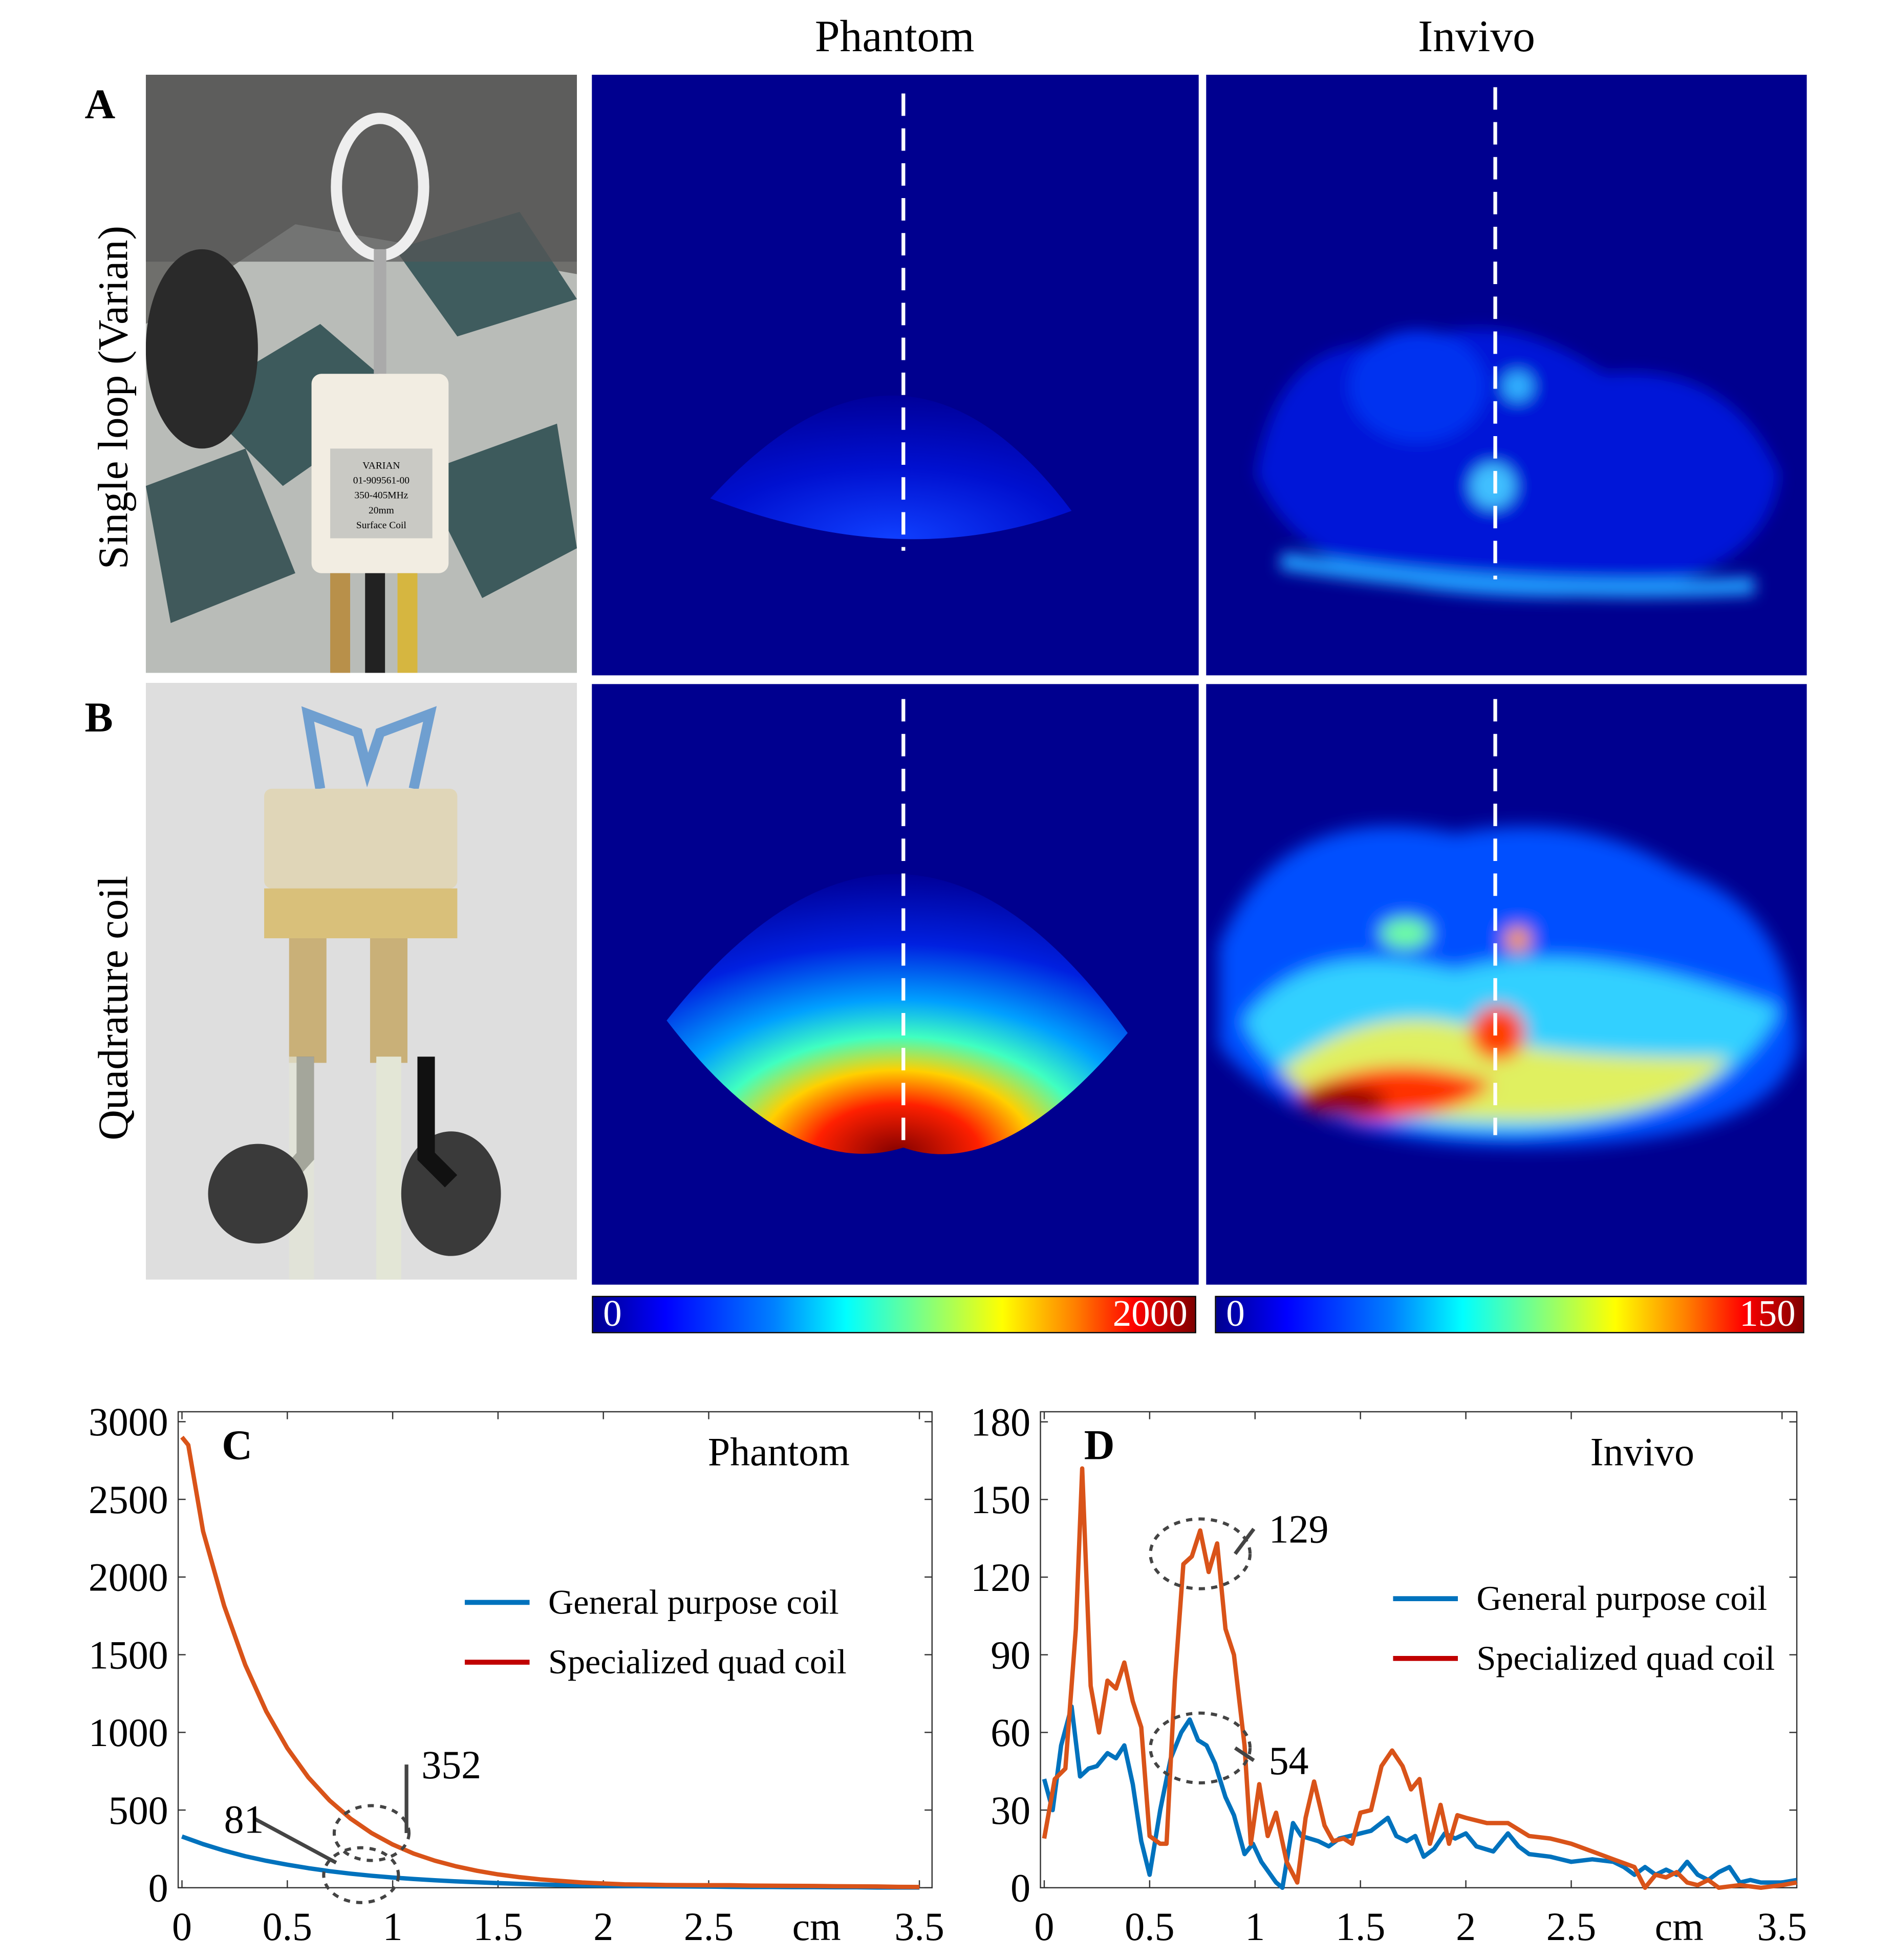  I want to click on annotation-value: 352, so click(451, 1765).